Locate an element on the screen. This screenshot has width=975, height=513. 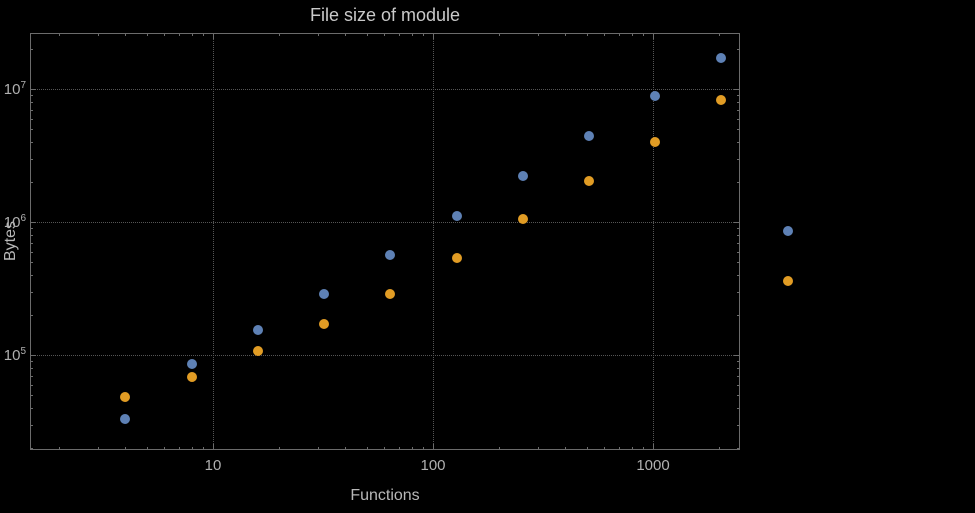
x-tick-label: 1000 is located at coordinates (653, 465).